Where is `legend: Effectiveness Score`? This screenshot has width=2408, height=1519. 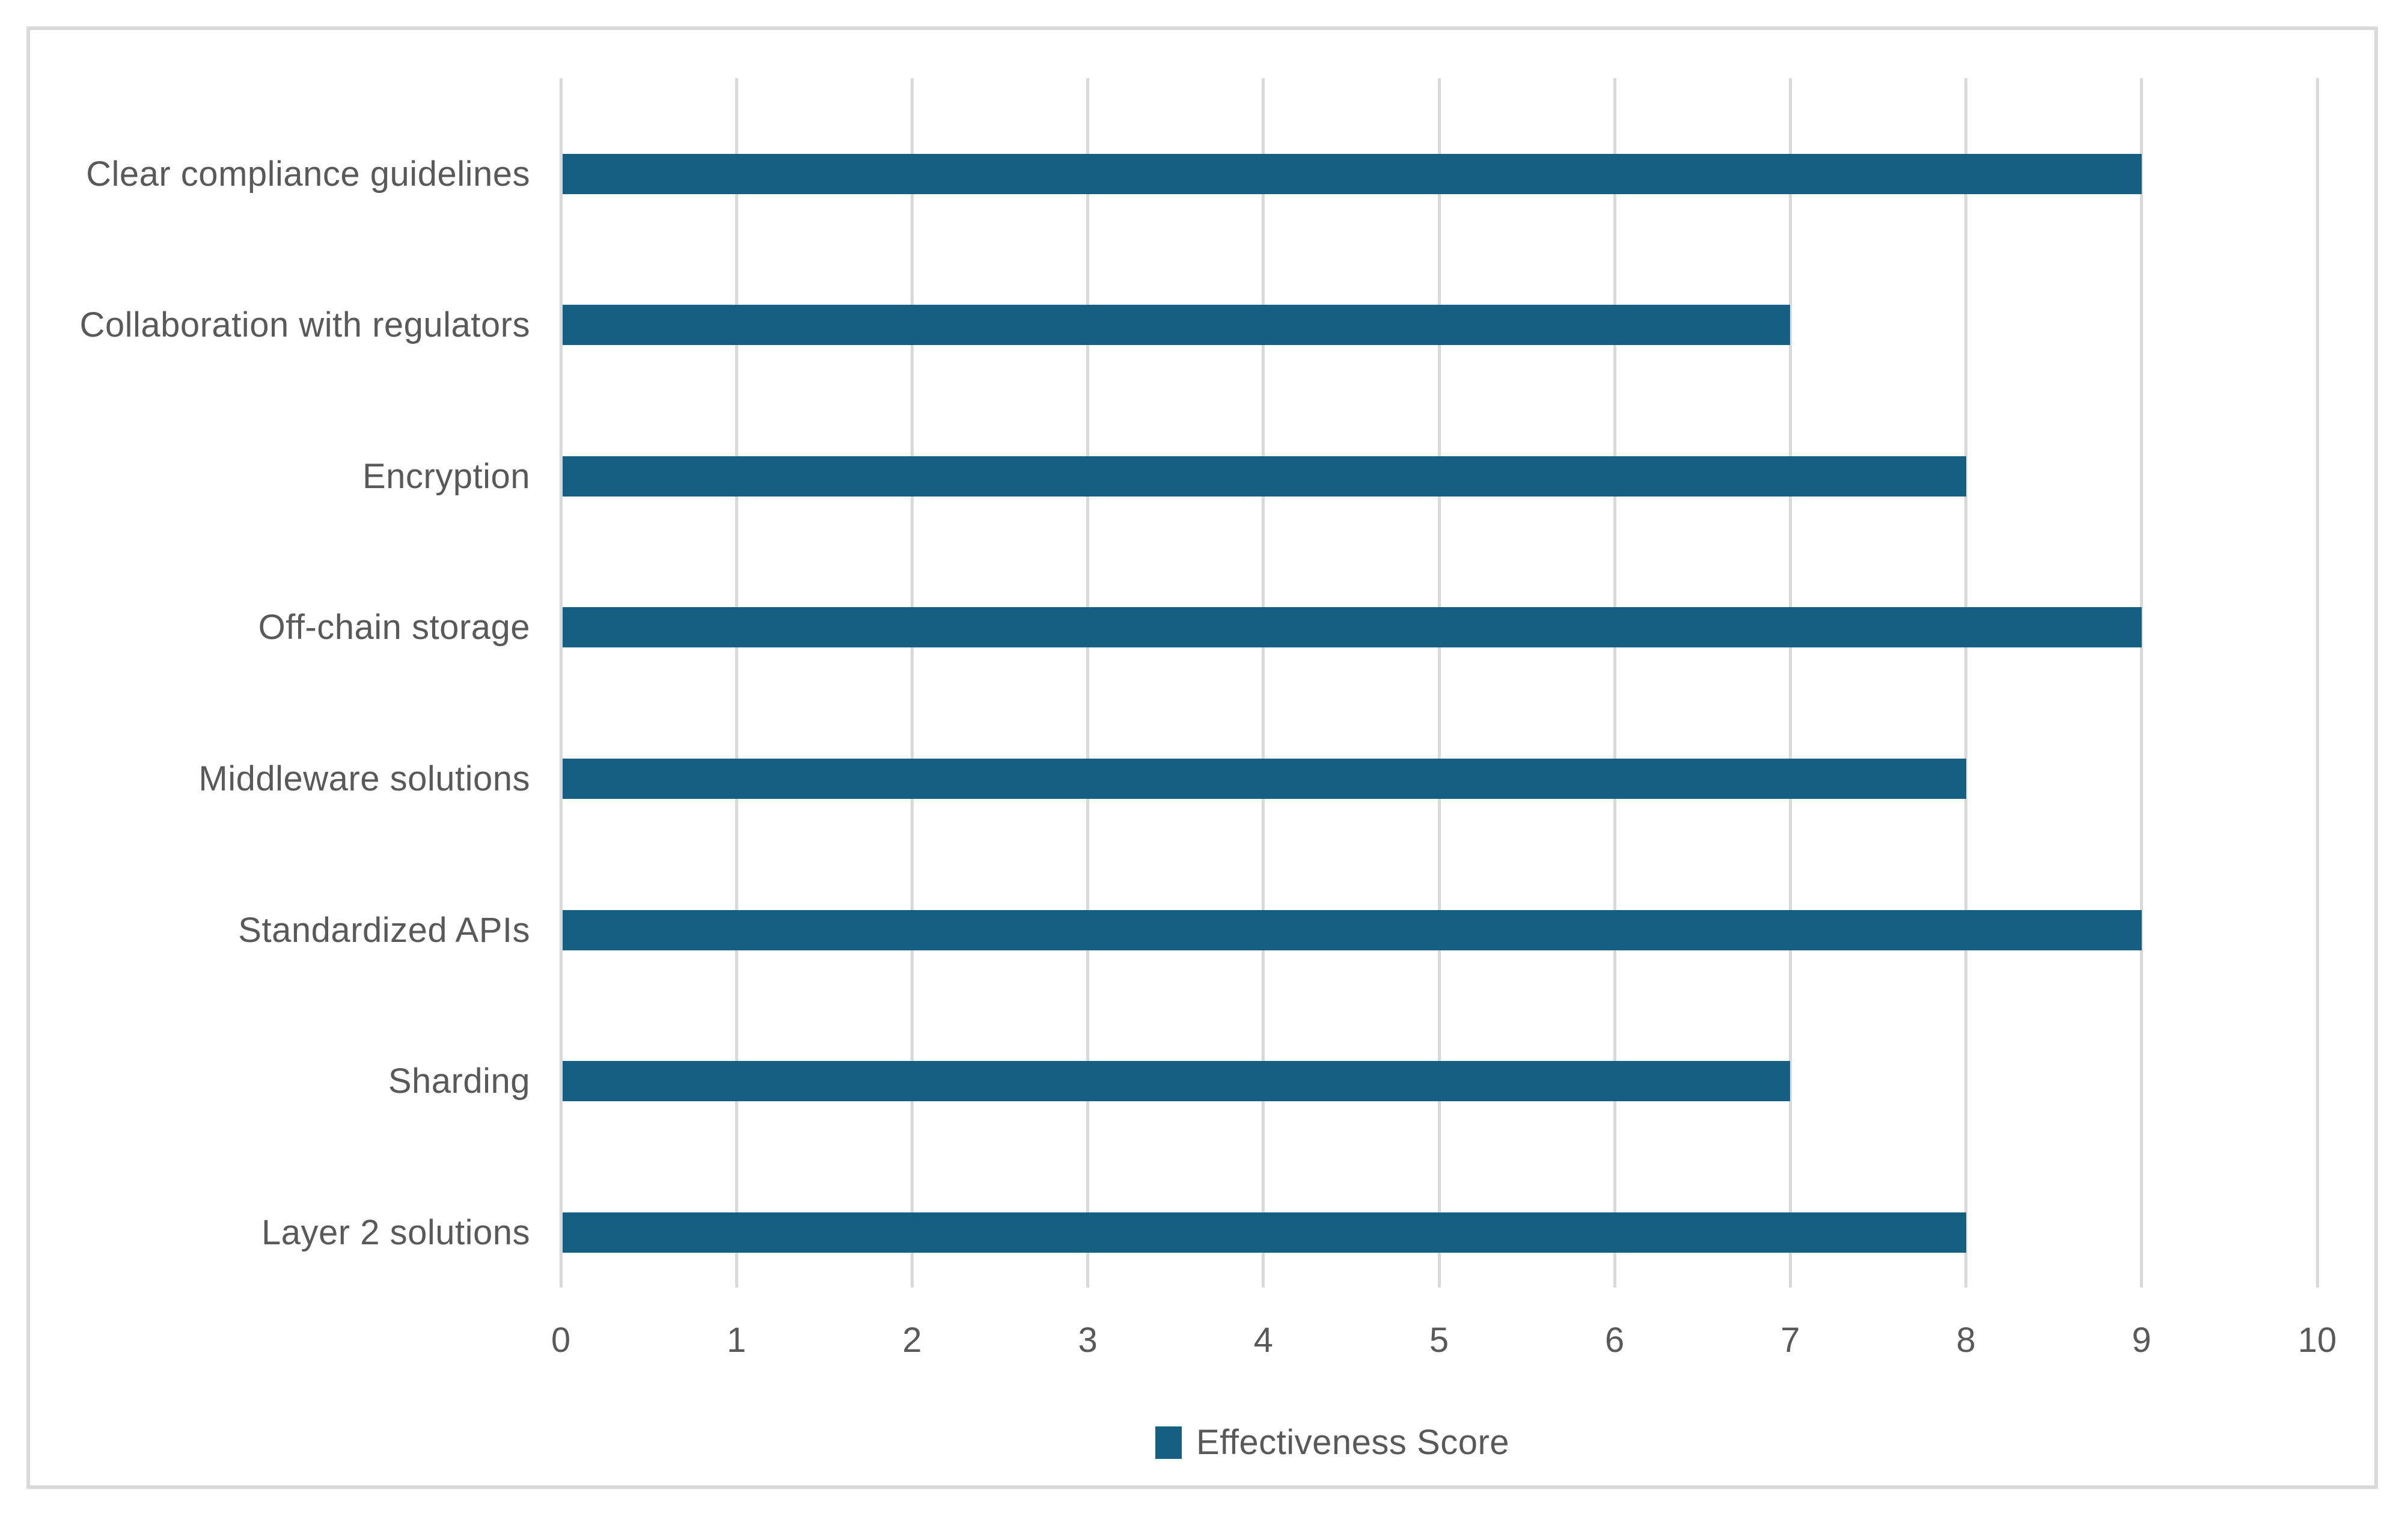 legend: Effectiveness Score is located at coordinates (1332, 1442).